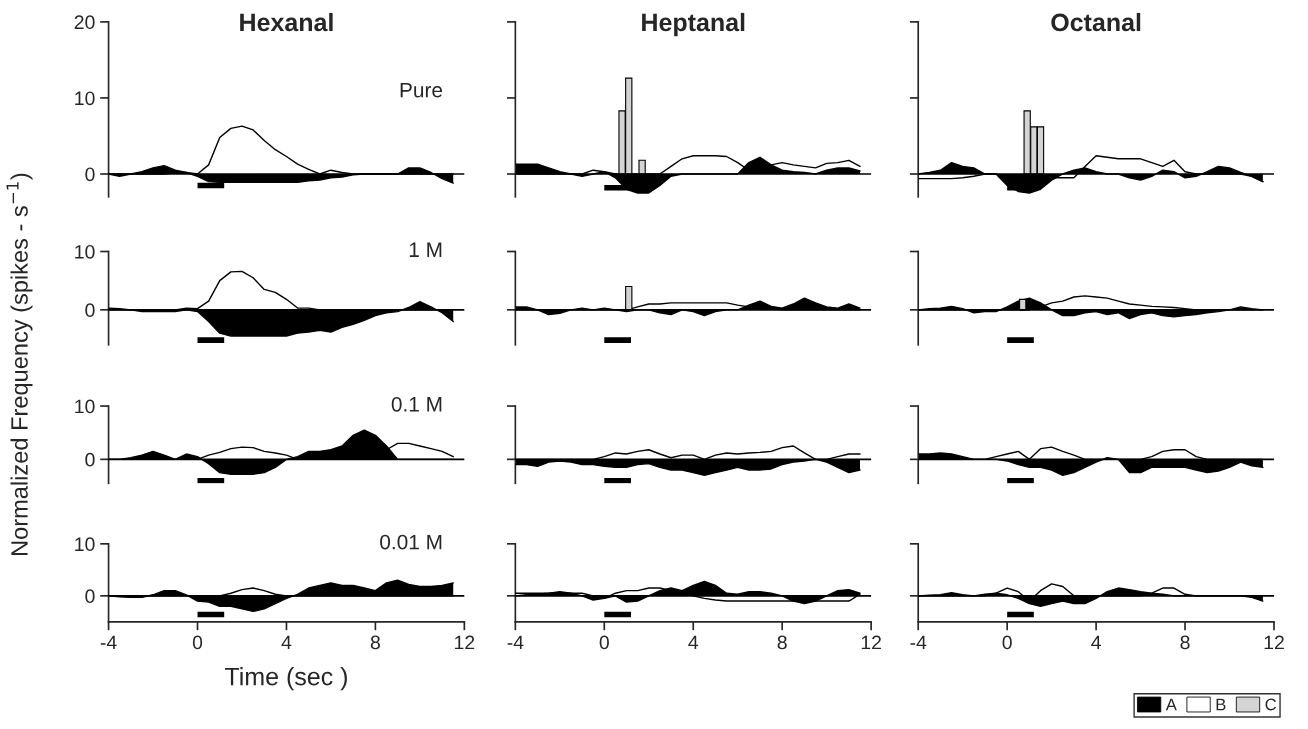 The width and height of the screenshot is (1308, 729). I want to click on legend-label: B, so click(1221, 704).